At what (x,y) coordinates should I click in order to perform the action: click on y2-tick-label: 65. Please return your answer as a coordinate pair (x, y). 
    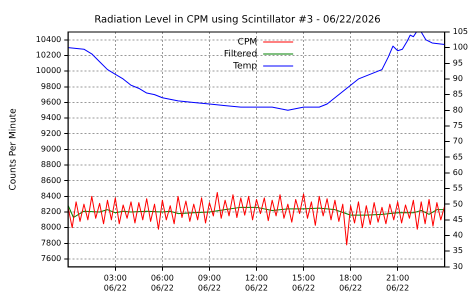
    Looking at the image, I should click on (457, 157).